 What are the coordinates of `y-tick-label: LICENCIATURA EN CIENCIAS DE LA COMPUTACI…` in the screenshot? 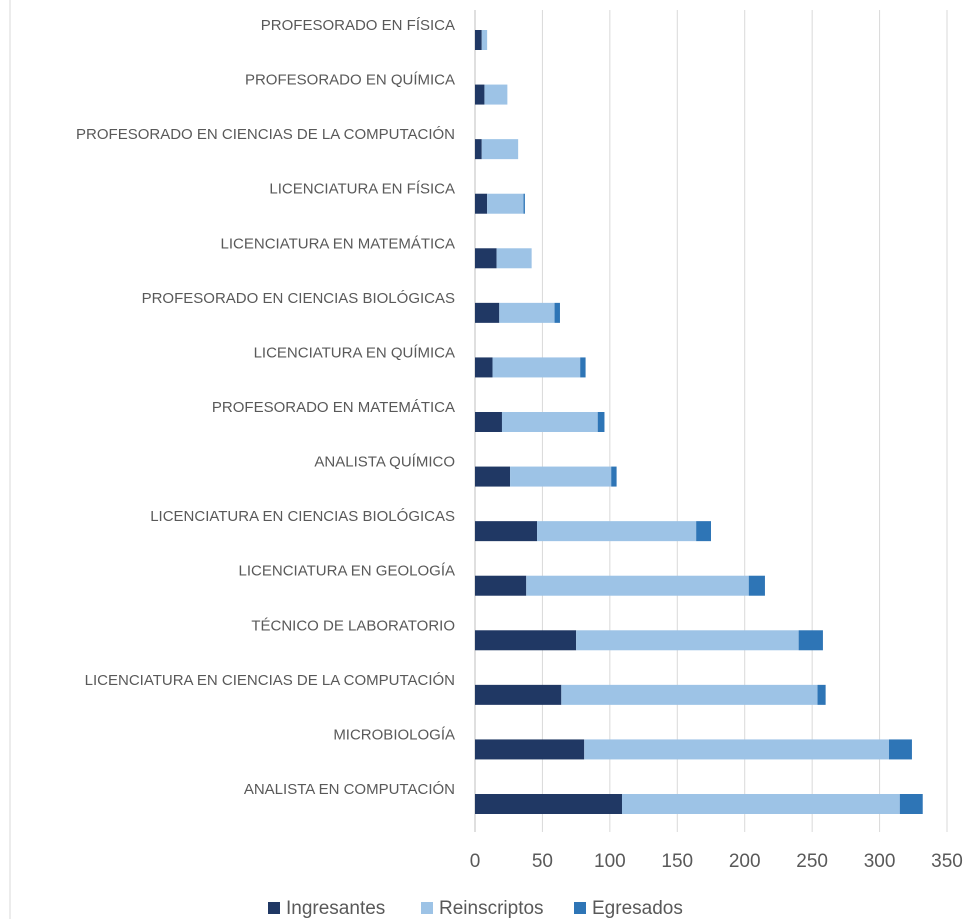 It's located at (270, 680).